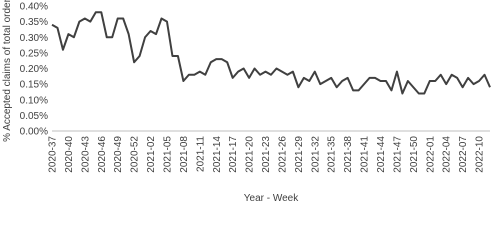 The height and width of the screenshot is (240, 500). Describe the element at coordinates (34, 53) in the screenshot. I see `y-tick-label: 0.25%` at that location.